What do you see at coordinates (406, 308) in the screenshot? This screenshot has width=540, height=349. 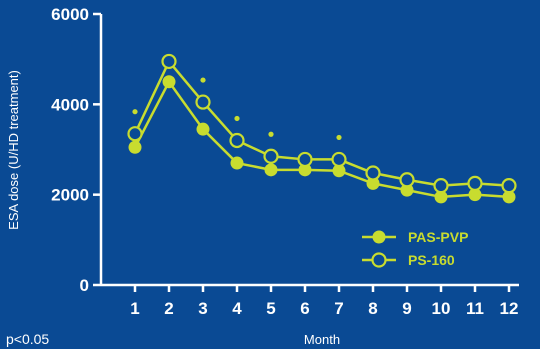 I see `x-tick-label: 9` at bounding box center [406, 308].